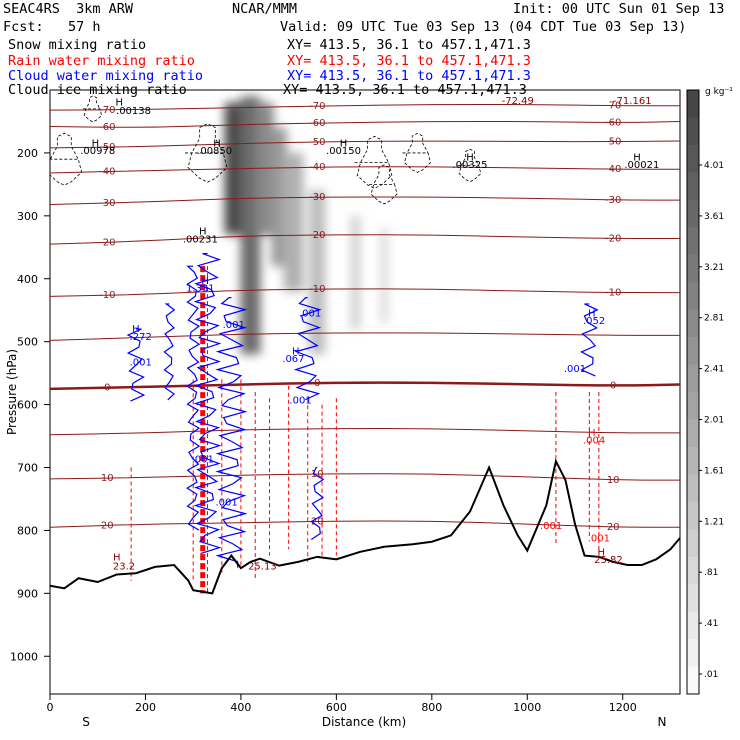 This screenshot has width=740, height=740. I want to click on extremum-label: 1.331, so click(200, 288).